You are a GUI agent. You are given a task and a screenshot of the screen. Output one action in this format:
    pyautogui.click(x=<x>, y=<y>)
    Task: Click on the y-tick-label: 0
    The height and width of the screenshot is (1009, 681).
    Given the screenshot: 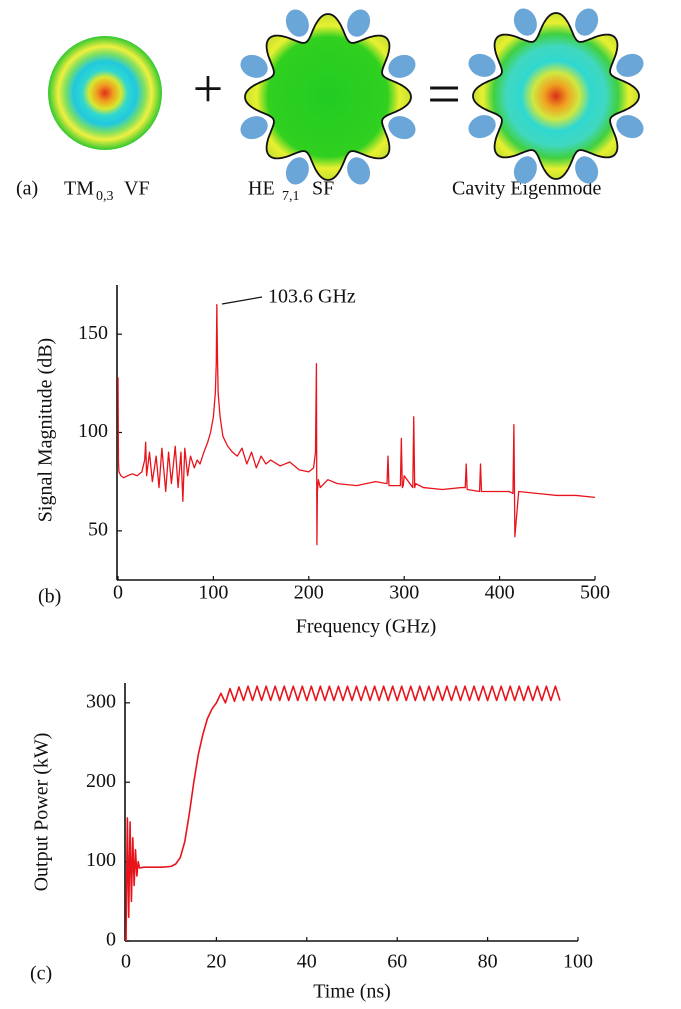 What is the action you would take?
    pyautogui.click(x=111, y=940)
    